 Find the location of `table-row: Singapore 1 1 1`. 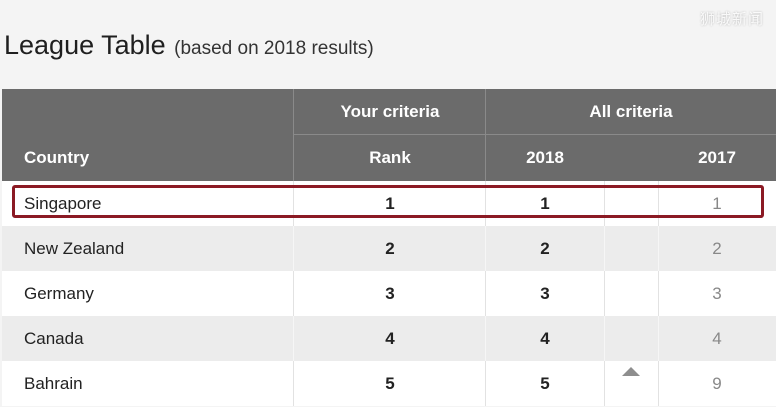

table-row: Singapore 1 1 1 is located at coordinates (389, 203).